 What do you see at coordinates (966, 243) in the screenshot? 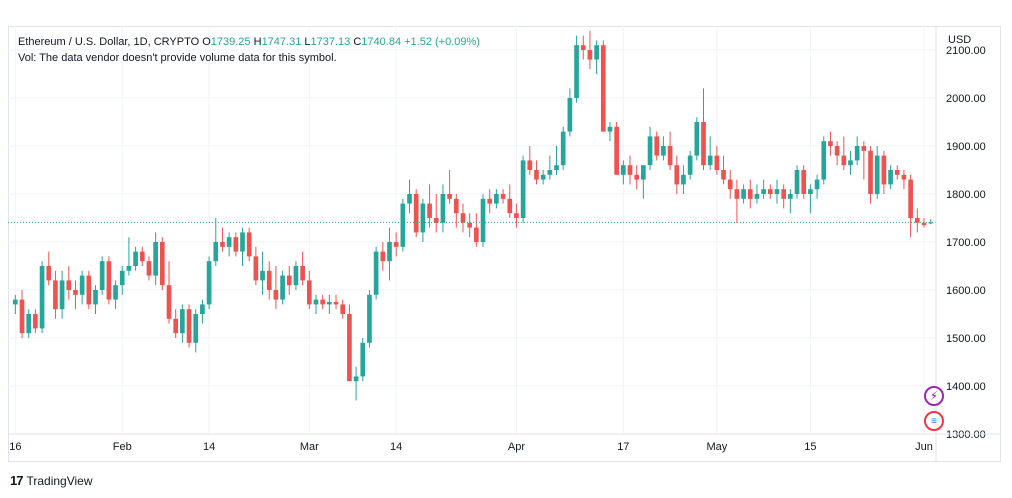
I see `y-tick-label: 1700.00` at bounding box center [966, 243].